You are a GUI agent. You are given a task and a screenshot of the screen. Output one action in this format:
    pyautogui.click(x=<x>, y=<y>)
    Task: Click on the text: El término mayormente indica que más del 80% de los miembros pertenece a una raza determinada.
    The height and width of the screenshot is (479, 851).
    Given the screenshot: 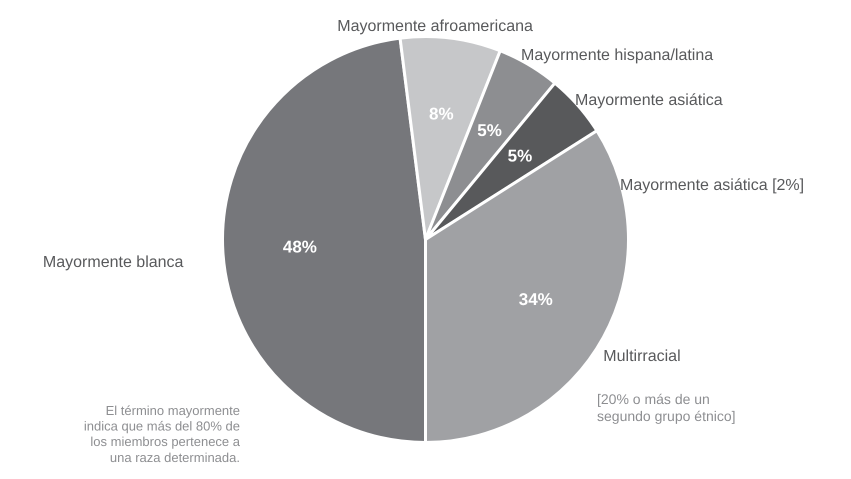 What is the action you would take?
    pyautogui.click(x=162, y=434)
    